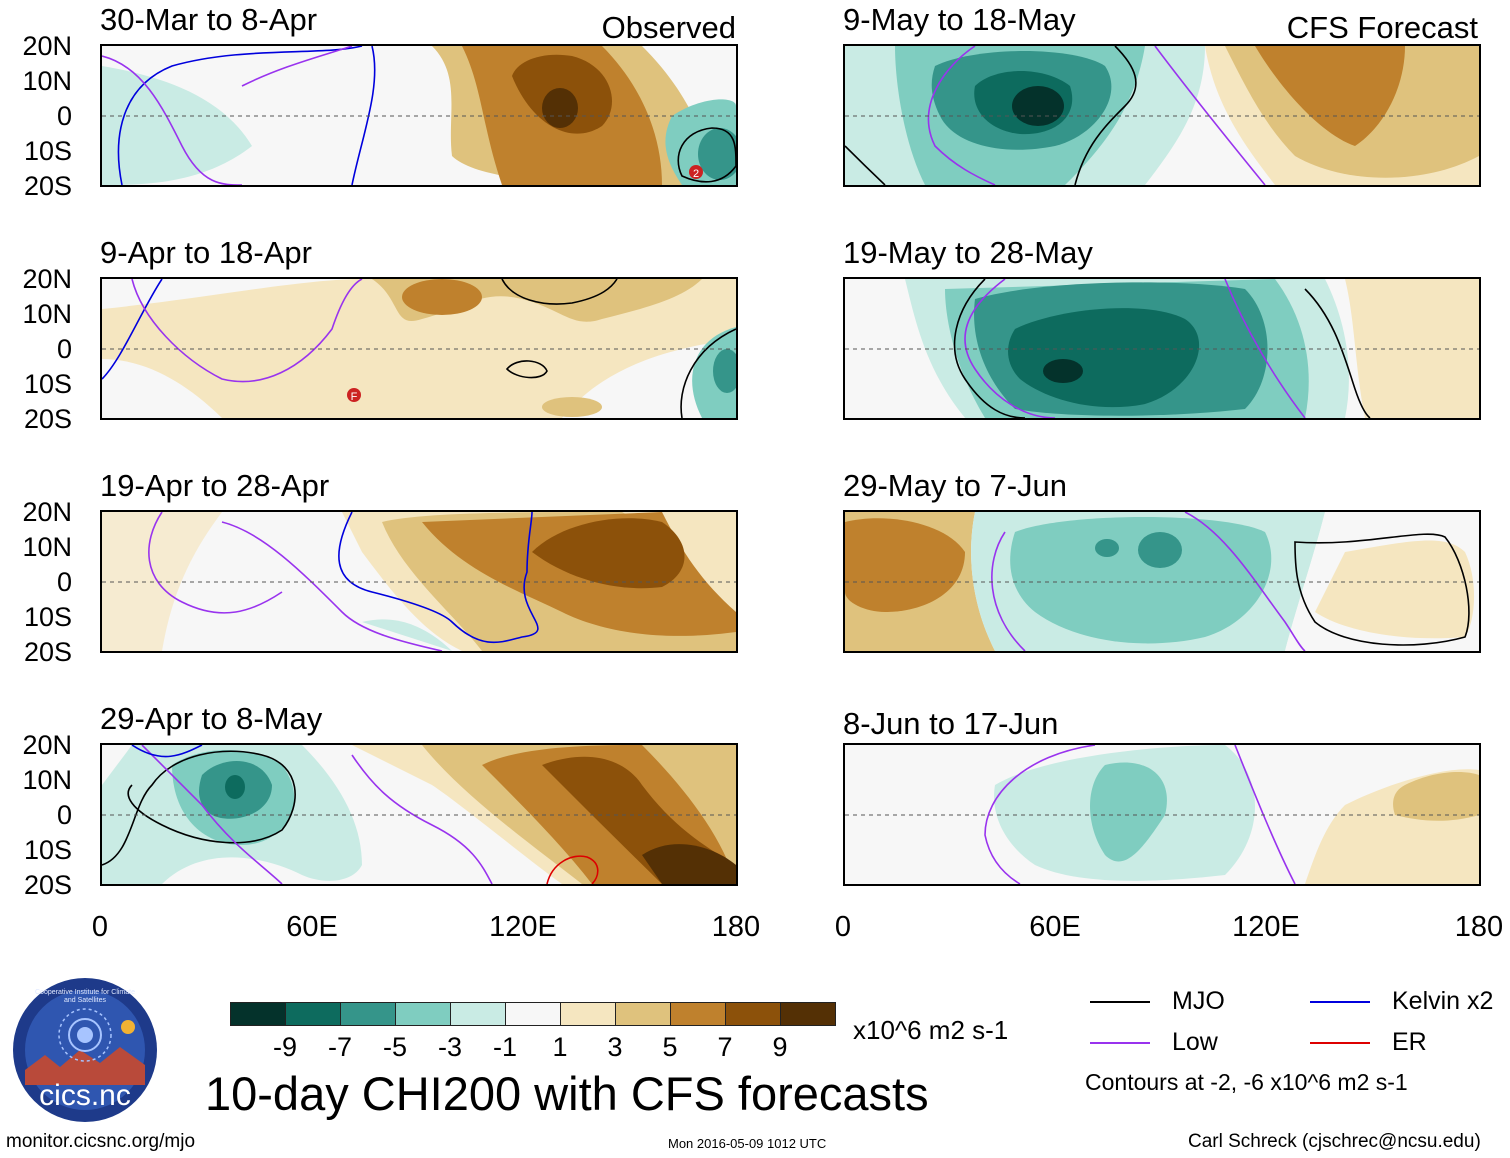 This screenshot has height=1158, width=1510. What do you see at coordinates (567, 1093) in the screenshot?
I see `main-title: 10-day CHI200 with CFS forecasts` at bounding box center [567, 1093].